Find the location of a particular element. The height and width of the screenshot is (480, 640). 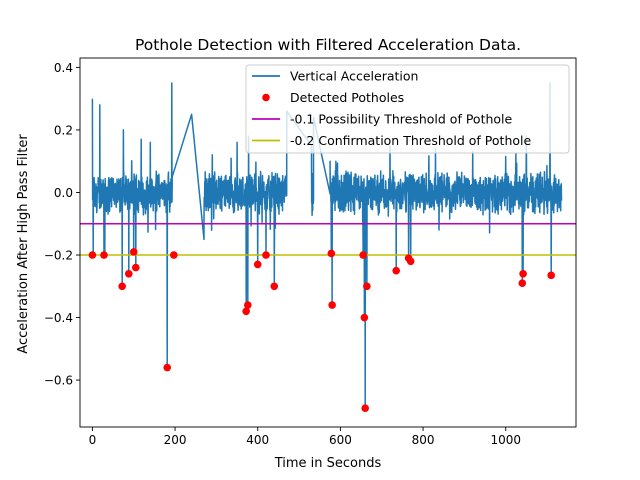

y-tick-label: −0.4 is located at coordinates (58, 318).